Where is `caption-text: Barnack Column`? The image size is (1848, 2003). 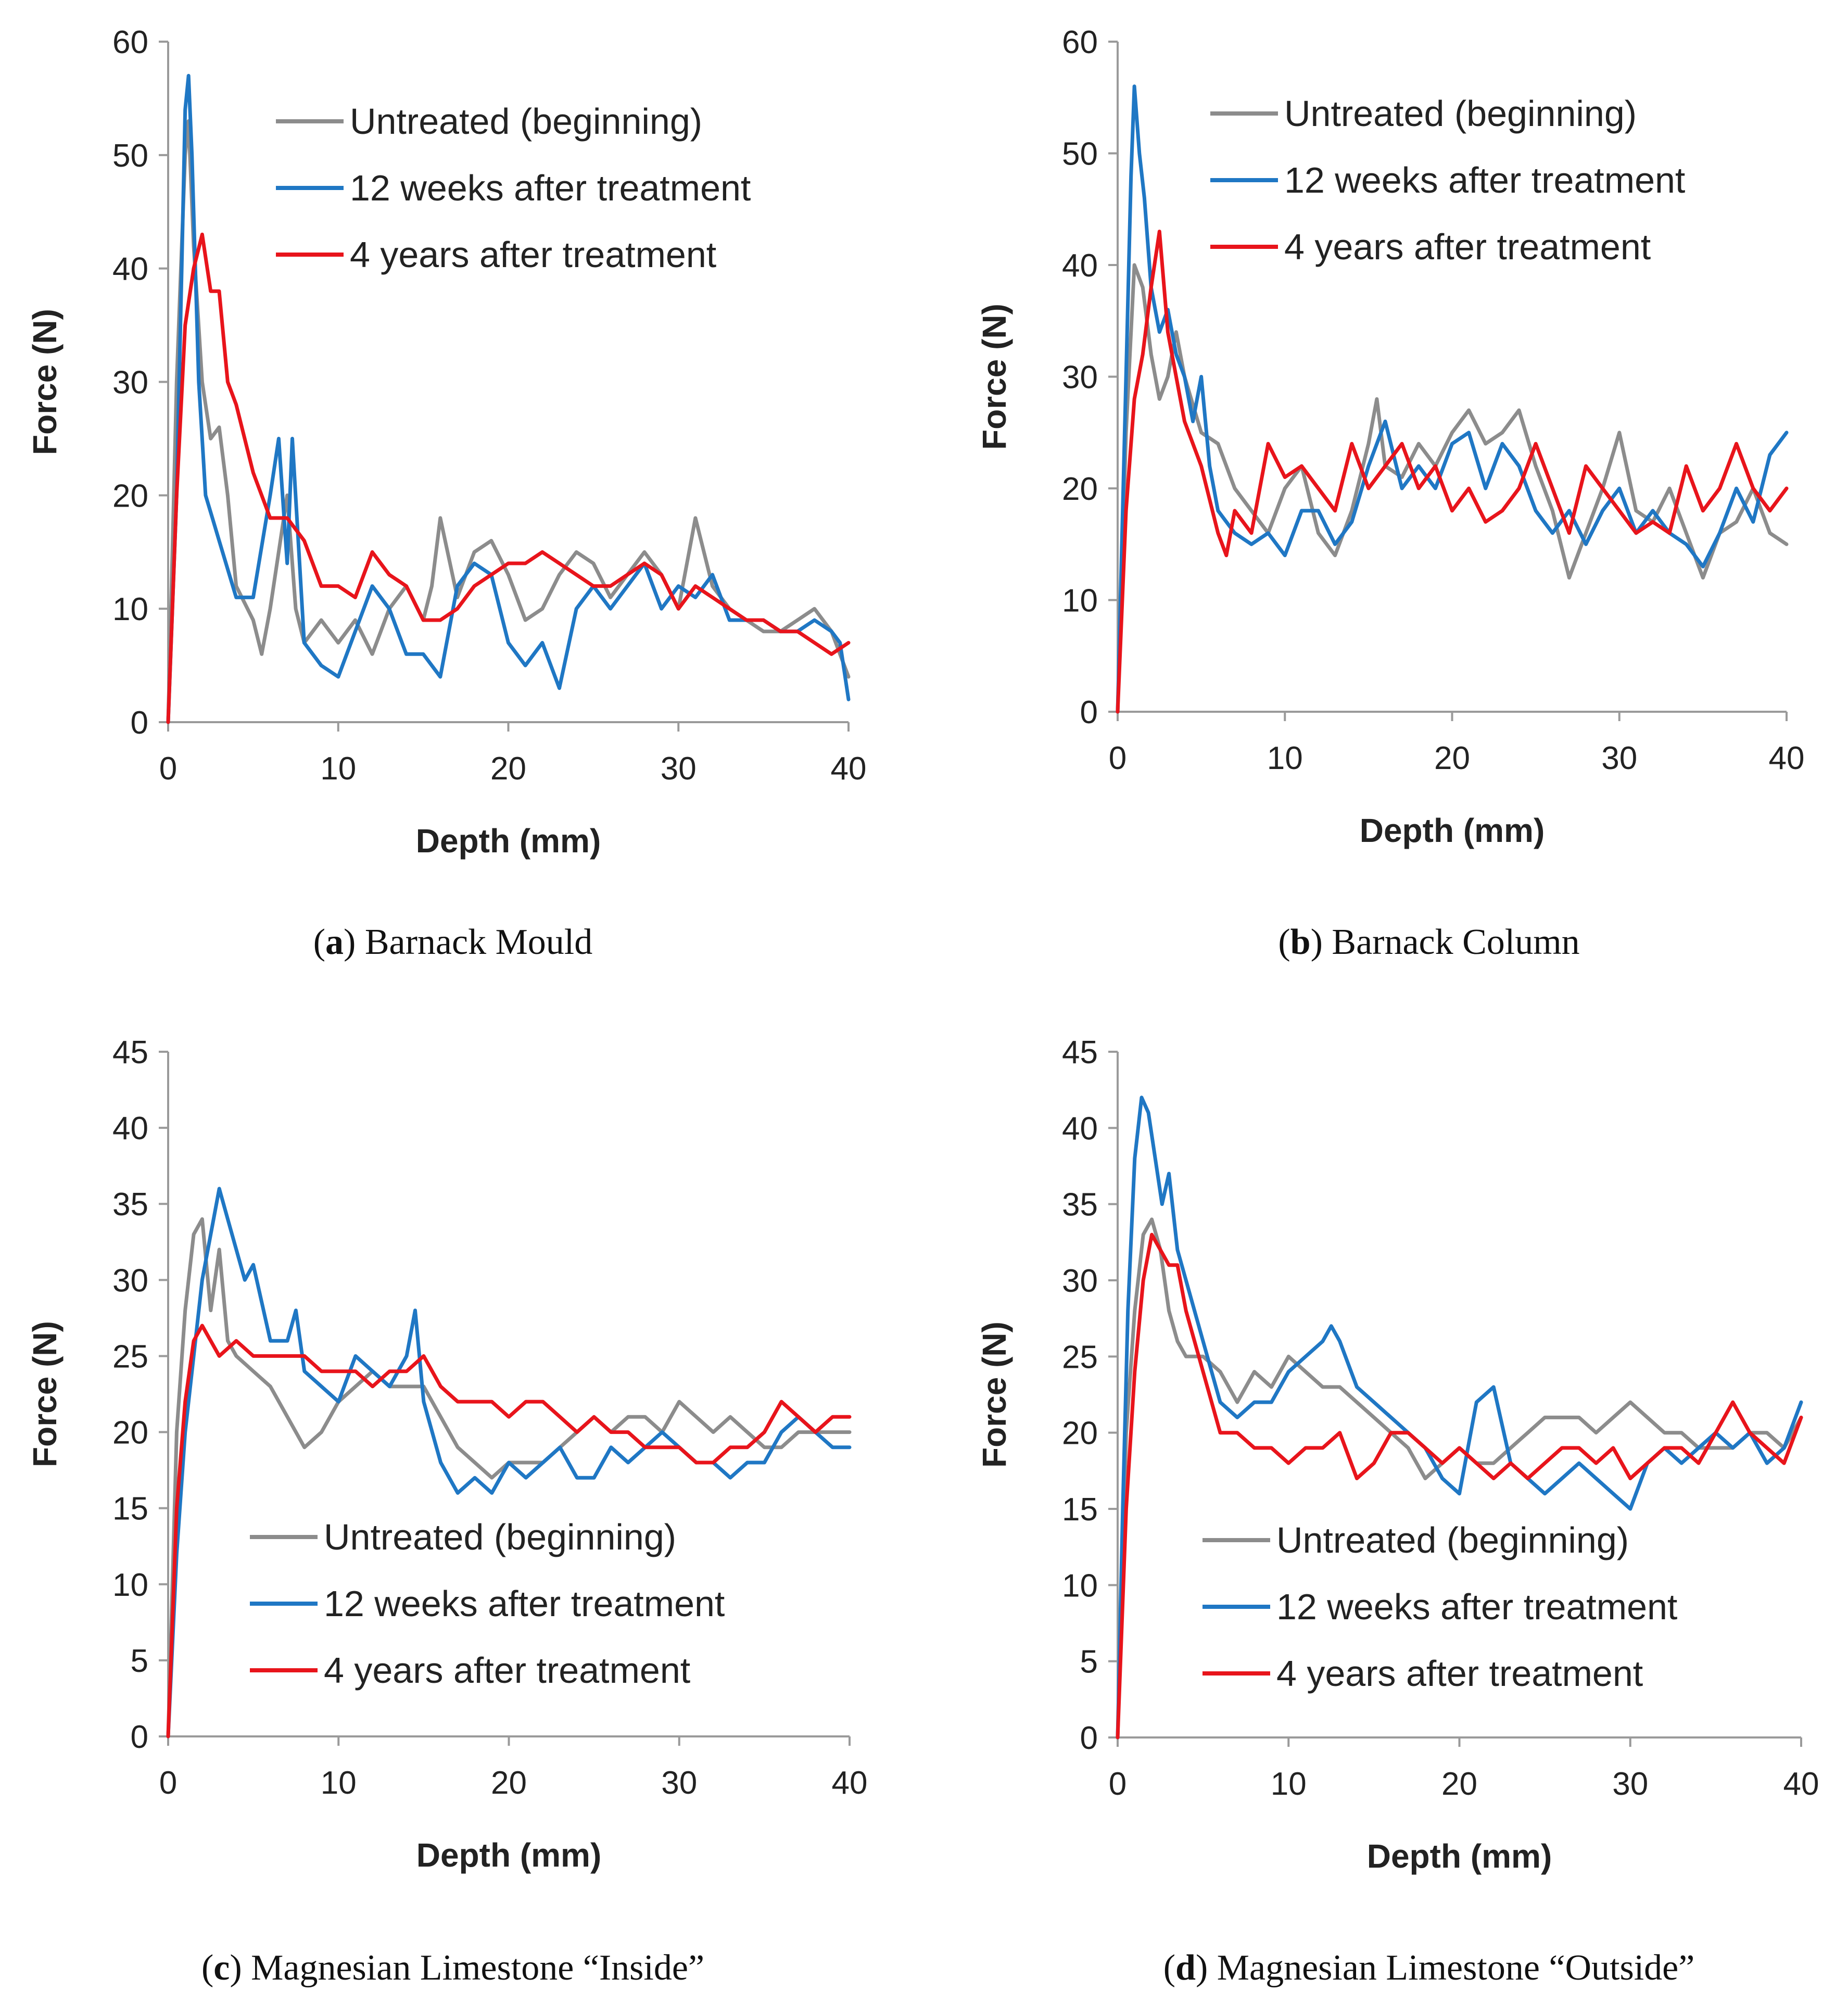 caption-text: Barnack Column is located at coordinates (1456, 942).